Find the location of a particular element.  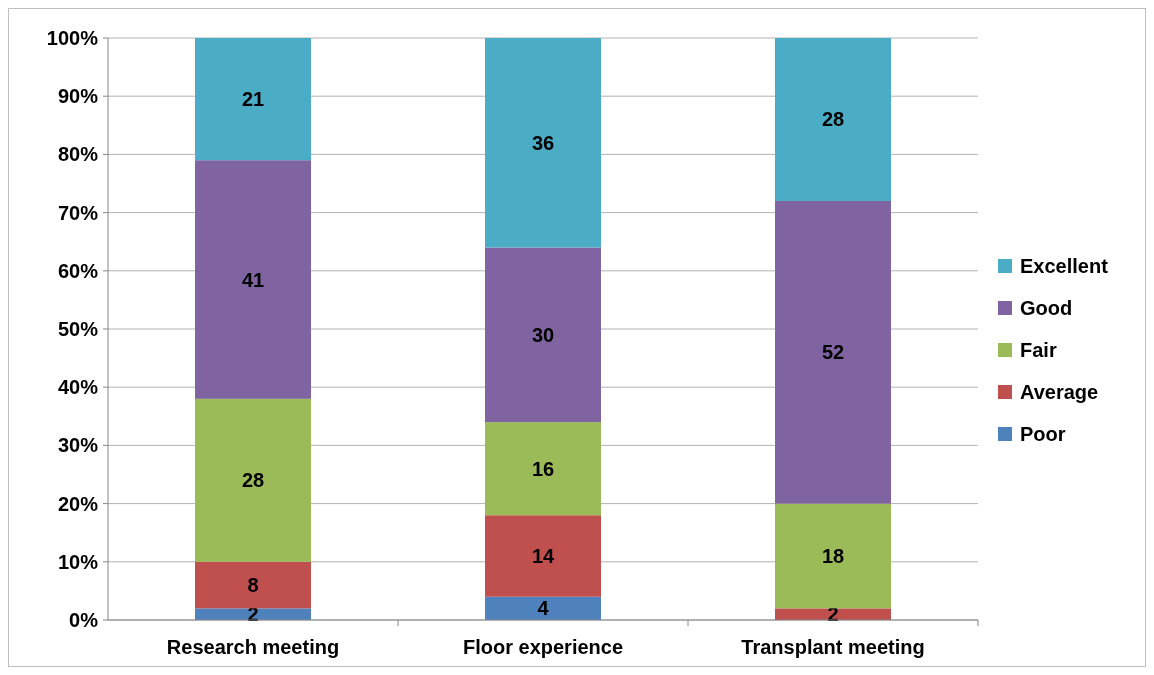

data-label: 16 is located at coordinates (543, 468).